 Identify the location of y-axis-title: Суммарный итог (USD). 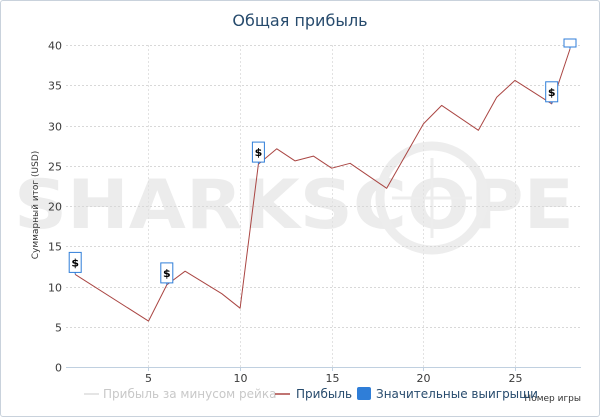
(36, 205).